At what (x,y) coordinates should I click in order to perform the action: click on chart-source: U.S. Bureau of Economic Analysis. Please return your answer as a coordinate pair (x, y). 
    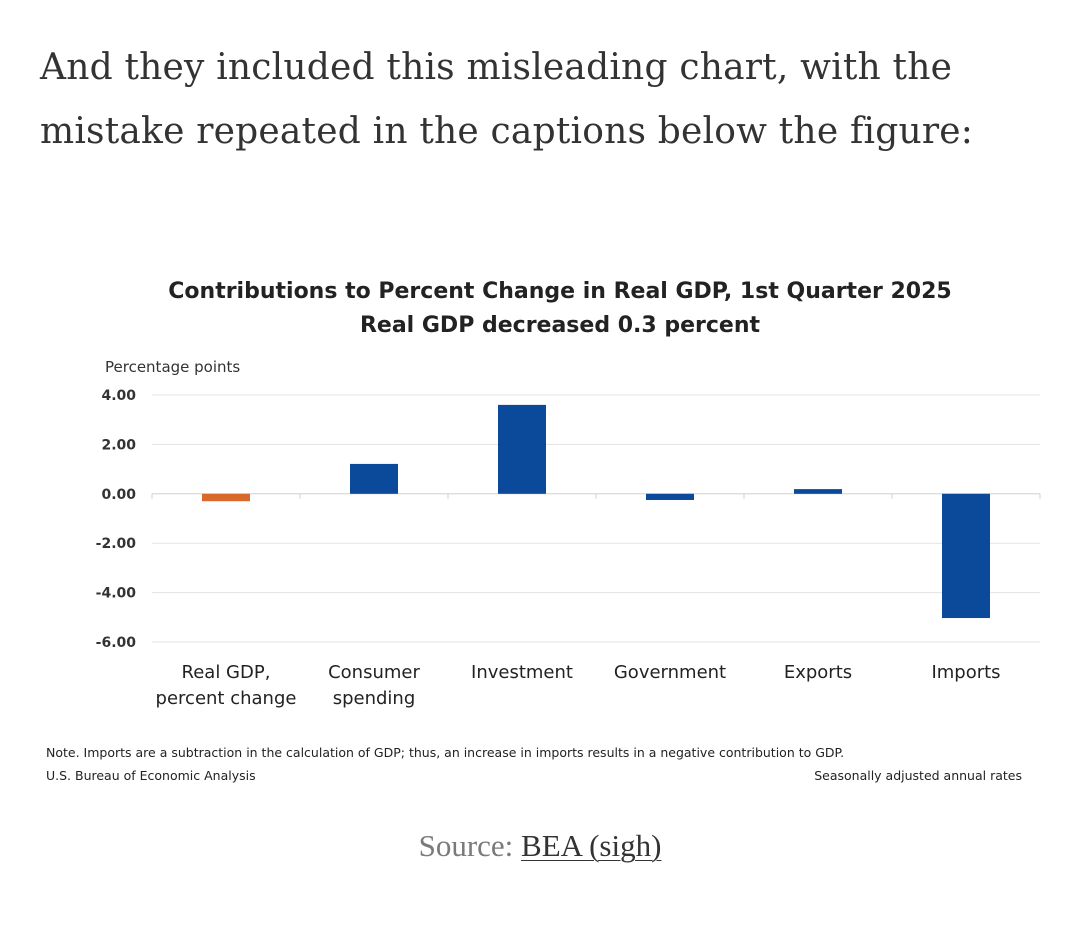
    Looking at the image, I should click on (151, 775).